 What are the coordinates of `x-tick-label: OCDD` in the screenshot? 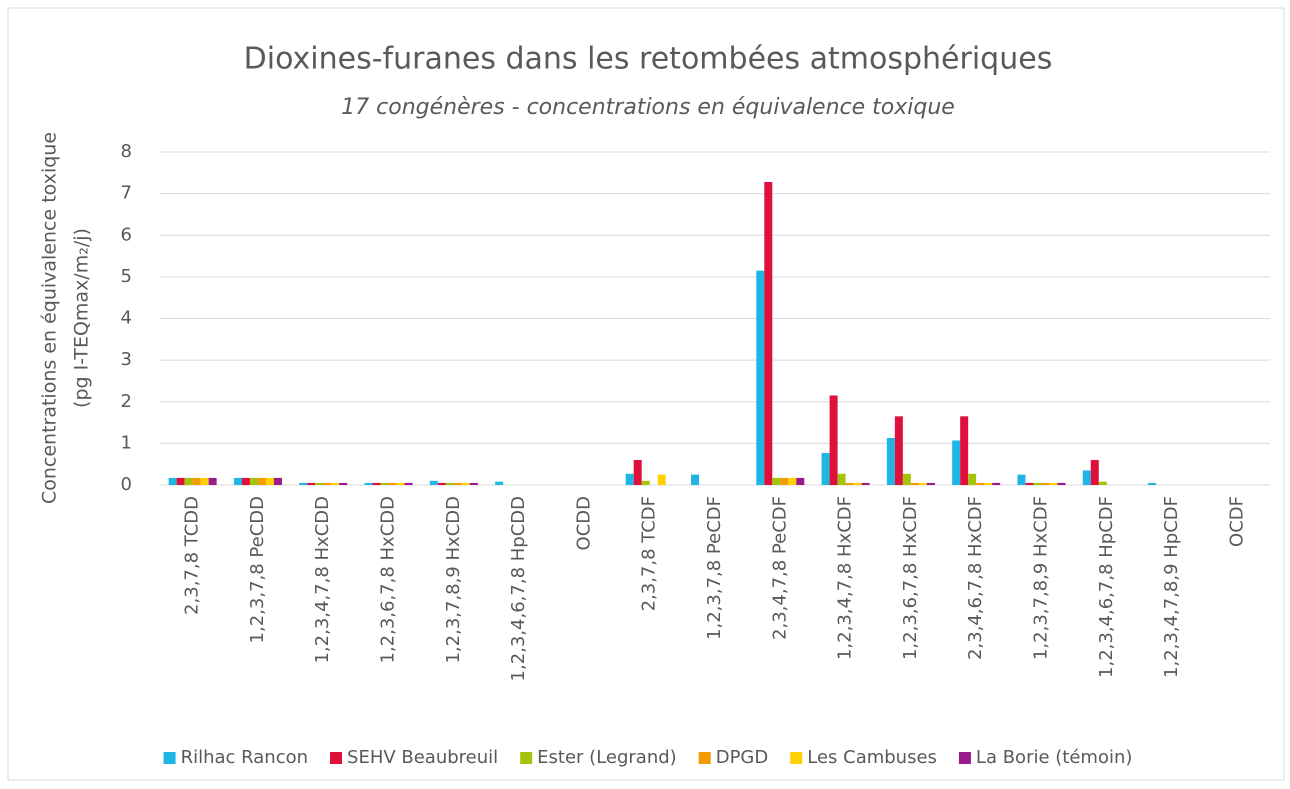 It's located at (583, 523).